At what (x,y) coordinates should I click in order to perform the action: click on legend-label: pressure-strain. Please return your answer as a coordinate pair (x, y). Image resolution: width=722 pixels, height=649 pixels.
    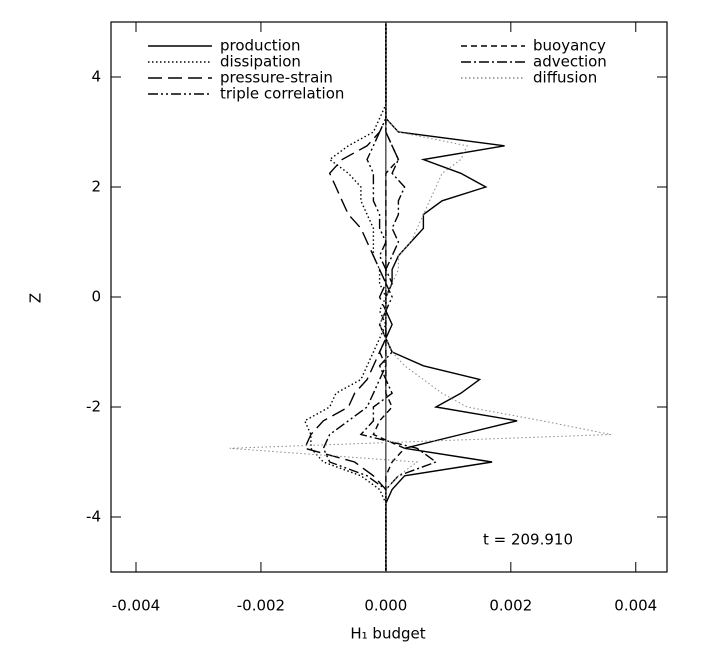
    Looking at the image, I should click on (276, 78).